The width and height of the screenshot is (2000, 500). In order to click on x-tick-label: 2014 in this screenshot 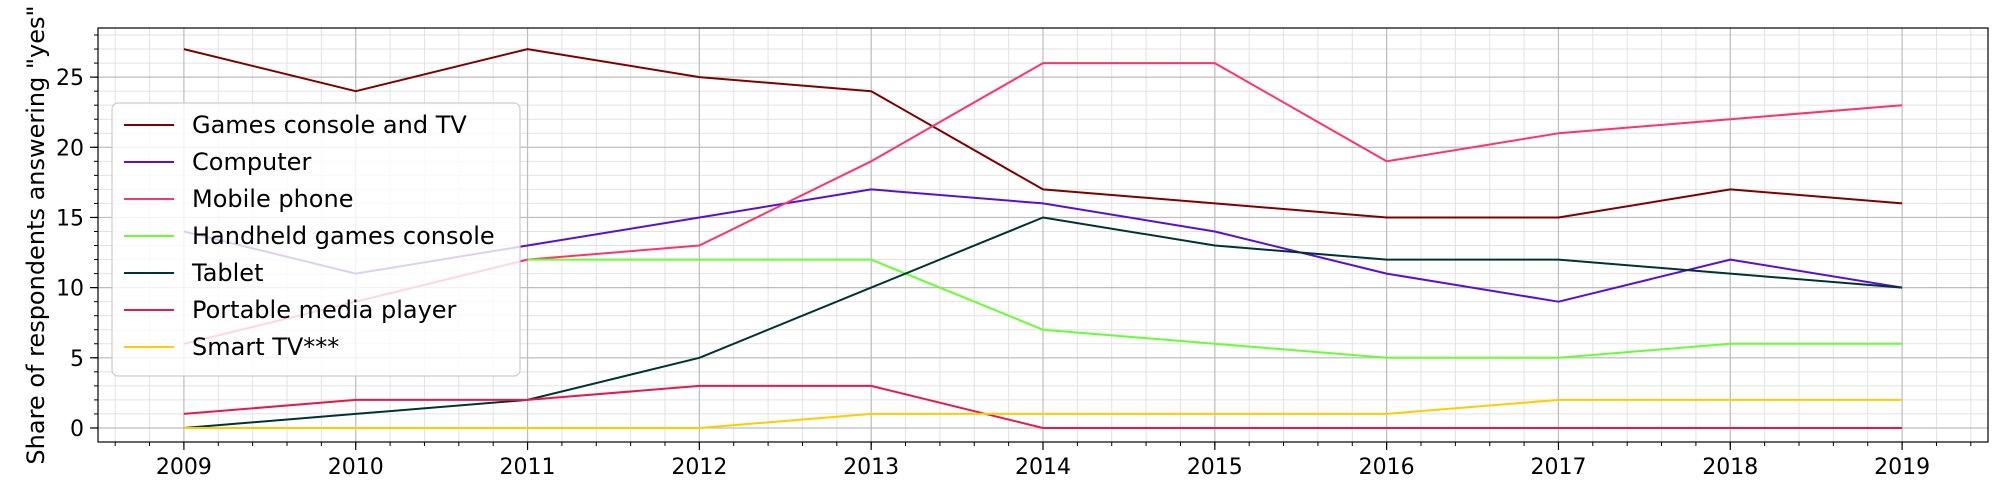, I will do `click(1043, 467)`.